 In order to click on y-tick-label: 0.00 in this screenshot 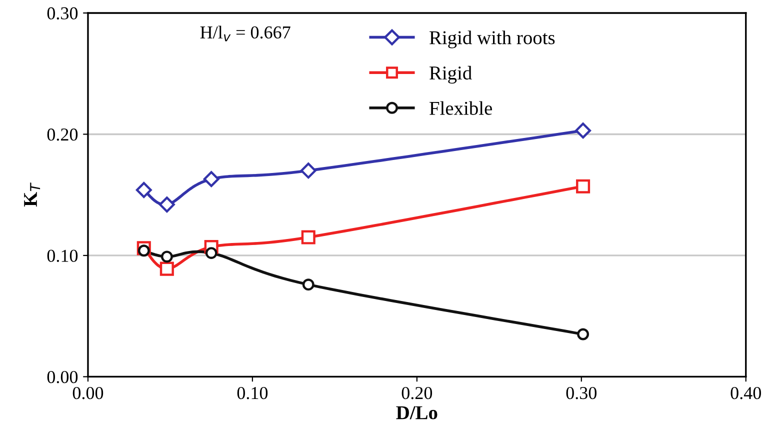, I will do `click(62, 377)`.